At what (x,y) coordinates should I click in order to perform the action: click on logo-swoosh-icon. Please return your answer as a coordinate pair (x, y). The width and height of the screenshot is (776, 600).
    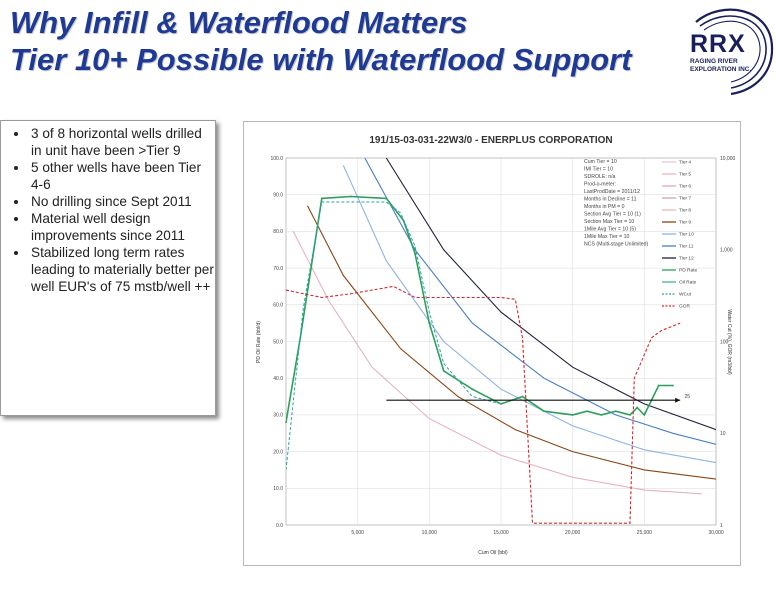
    Looking at the image, I should click on (734, 52).